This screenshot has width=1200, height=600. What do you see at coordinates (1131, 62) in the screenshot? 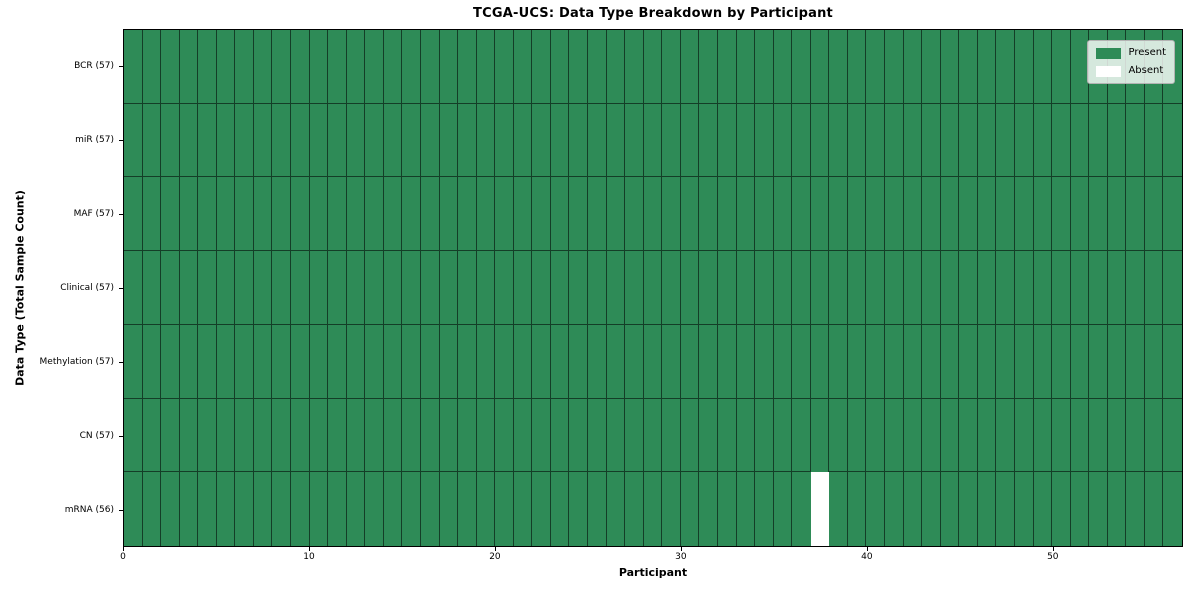
I see `legend: Present Absent` at bounding box center [1131, 62].